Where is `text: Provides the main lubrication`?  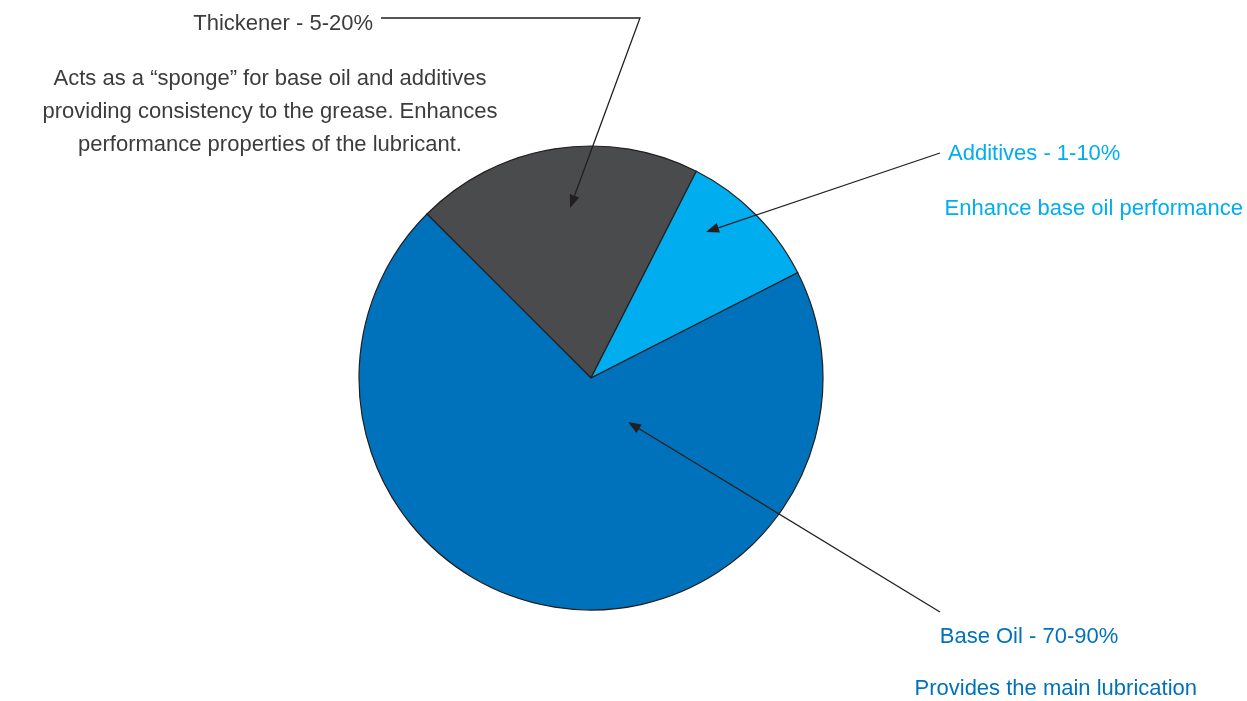
text: Provides the main lubrication is located at coordinates (1055, 687).